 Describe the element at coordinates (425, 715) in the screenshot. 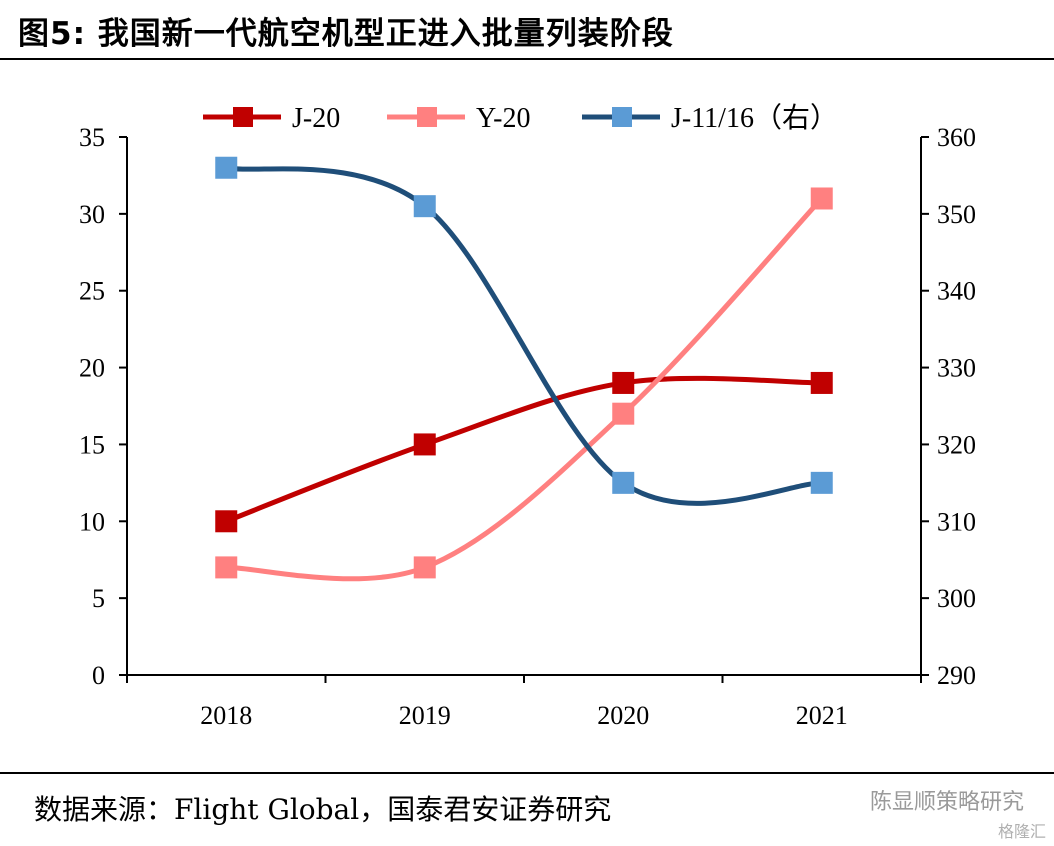

I see `x-tick-label: 2019` at that location.